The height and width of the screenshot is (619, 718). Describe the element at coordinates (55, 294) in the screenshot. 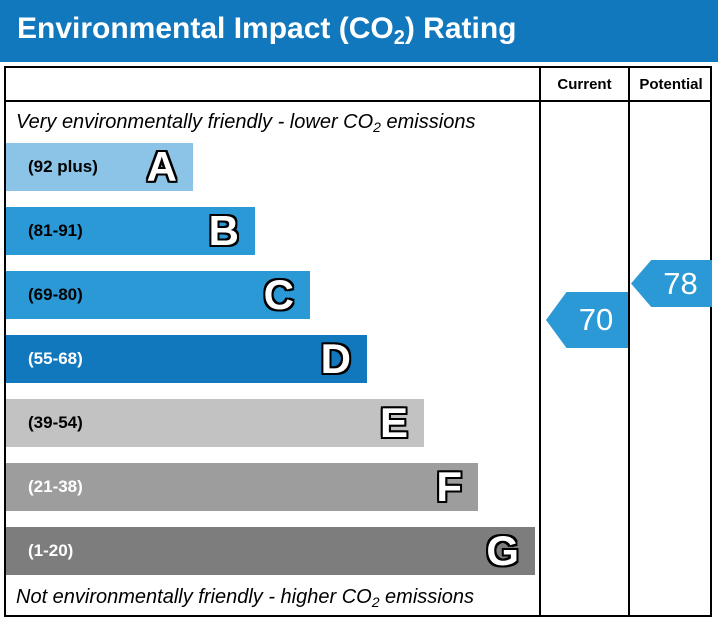

I see `band-c-range: (69-80)` at that location.